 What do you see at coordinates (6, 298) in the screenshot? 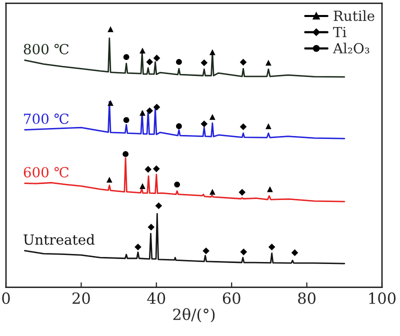
I see `x-tick-label: 0` at bounding box center [6, 298].